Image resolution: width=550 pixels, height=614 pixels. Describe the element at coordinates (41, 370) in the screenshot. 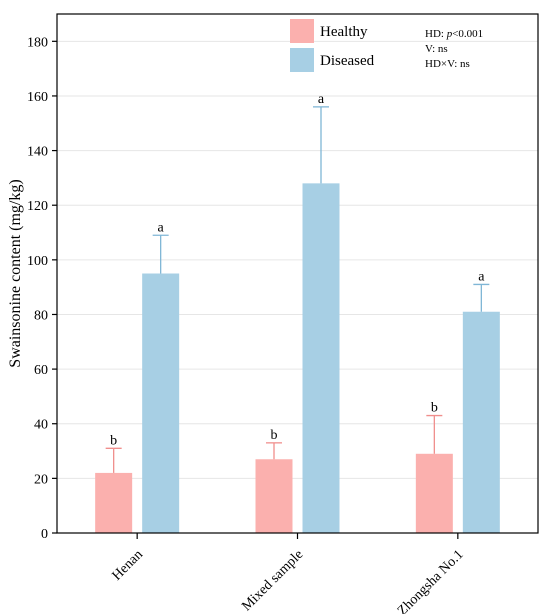

I see `y-tick-label: 60` at that location.